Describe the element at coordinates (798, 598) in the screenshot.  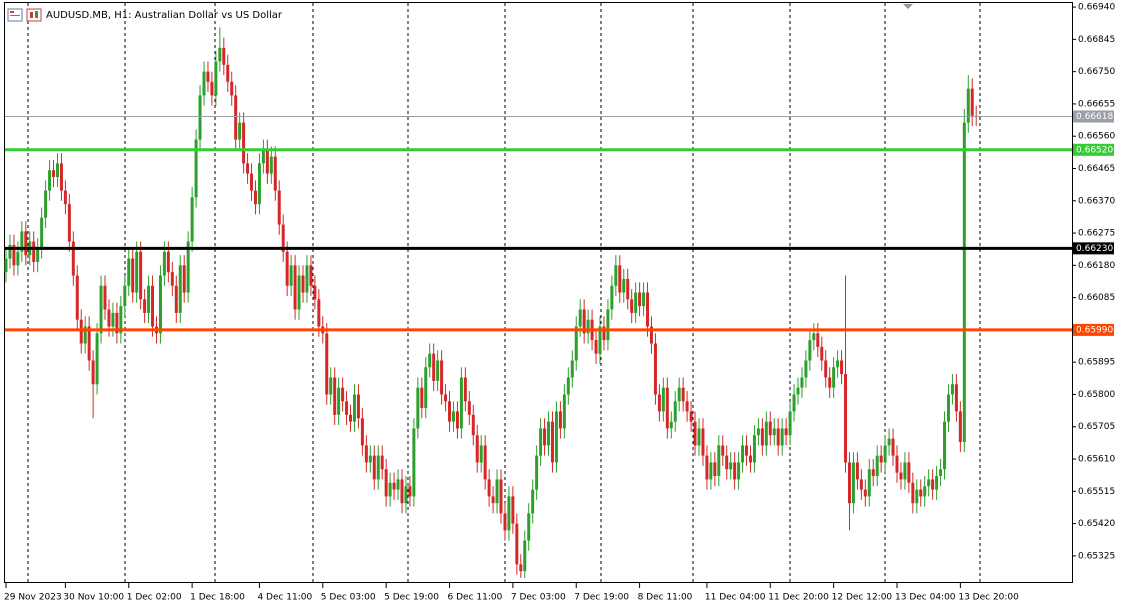
I see `x-tick-label: 11 Dec 20:00` at that location.